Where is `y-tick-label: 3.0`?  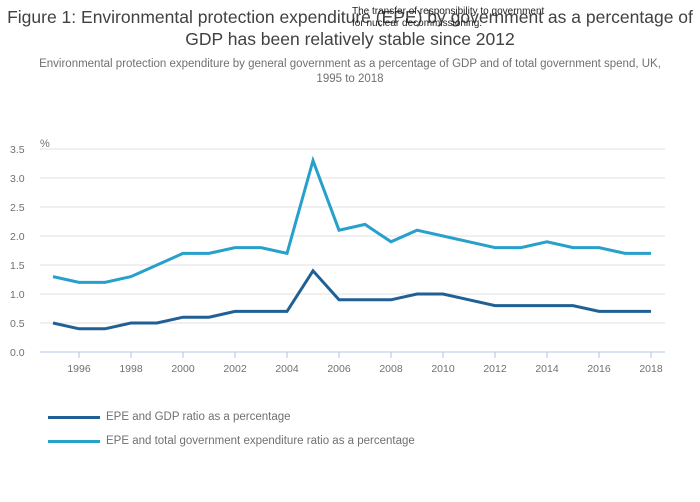
y-tick-label: 3.0 is located at coordinates (17, 179).